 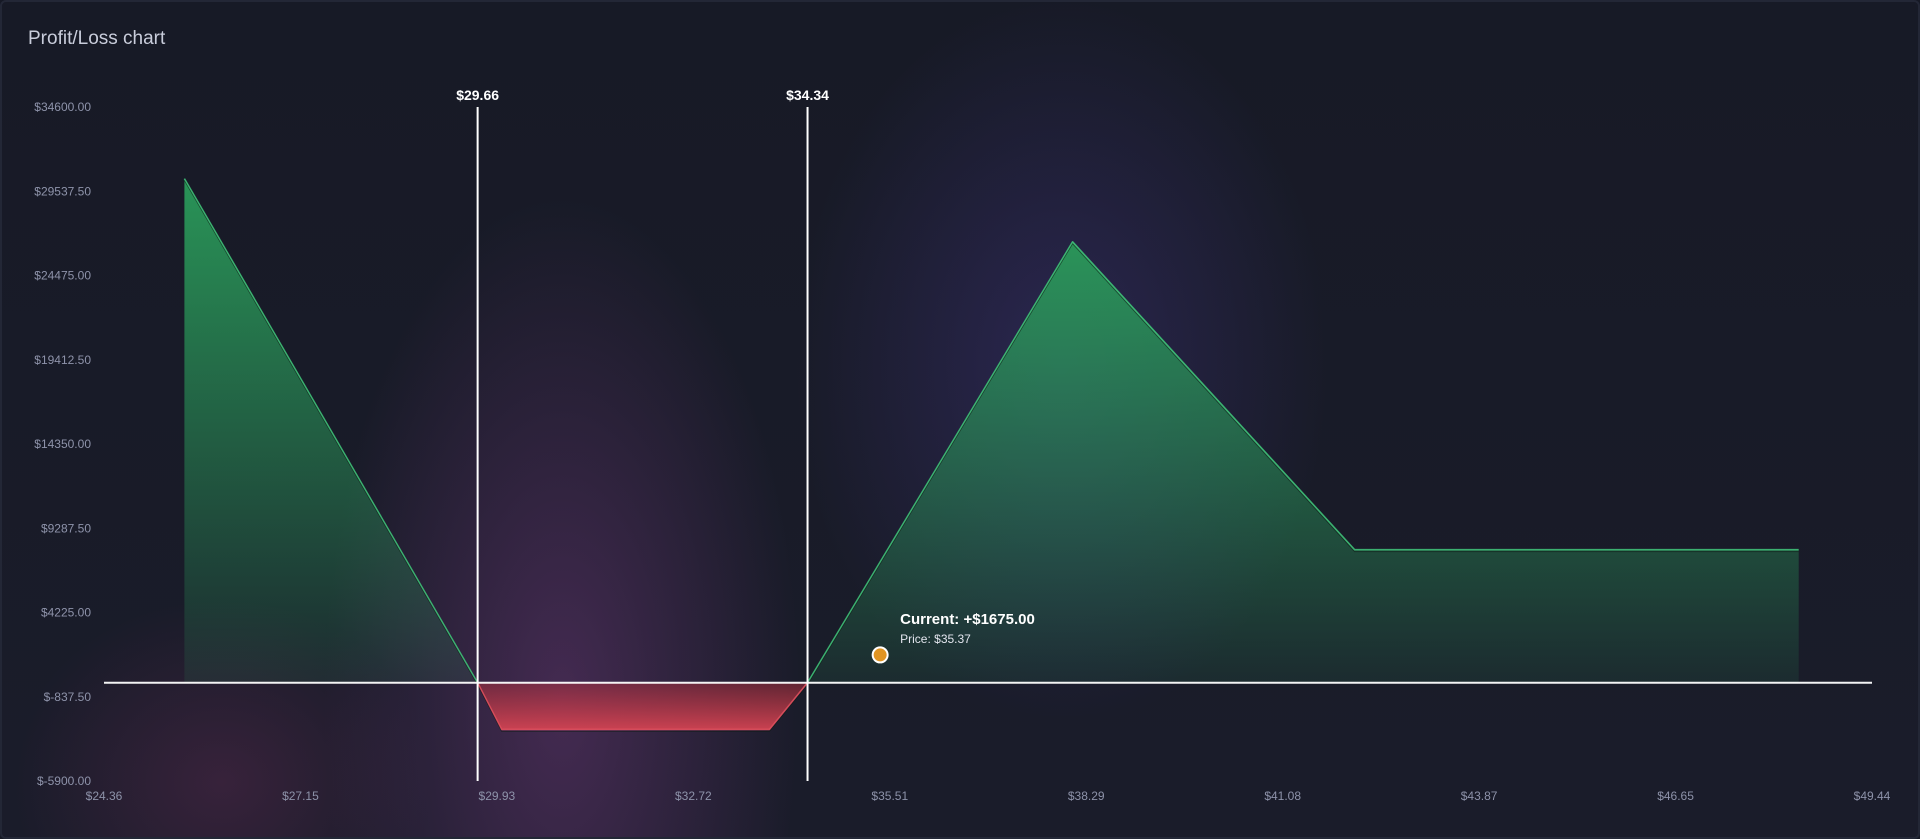 I want to click on y-tick-label: $19412.50, so click(x=62, y=360).